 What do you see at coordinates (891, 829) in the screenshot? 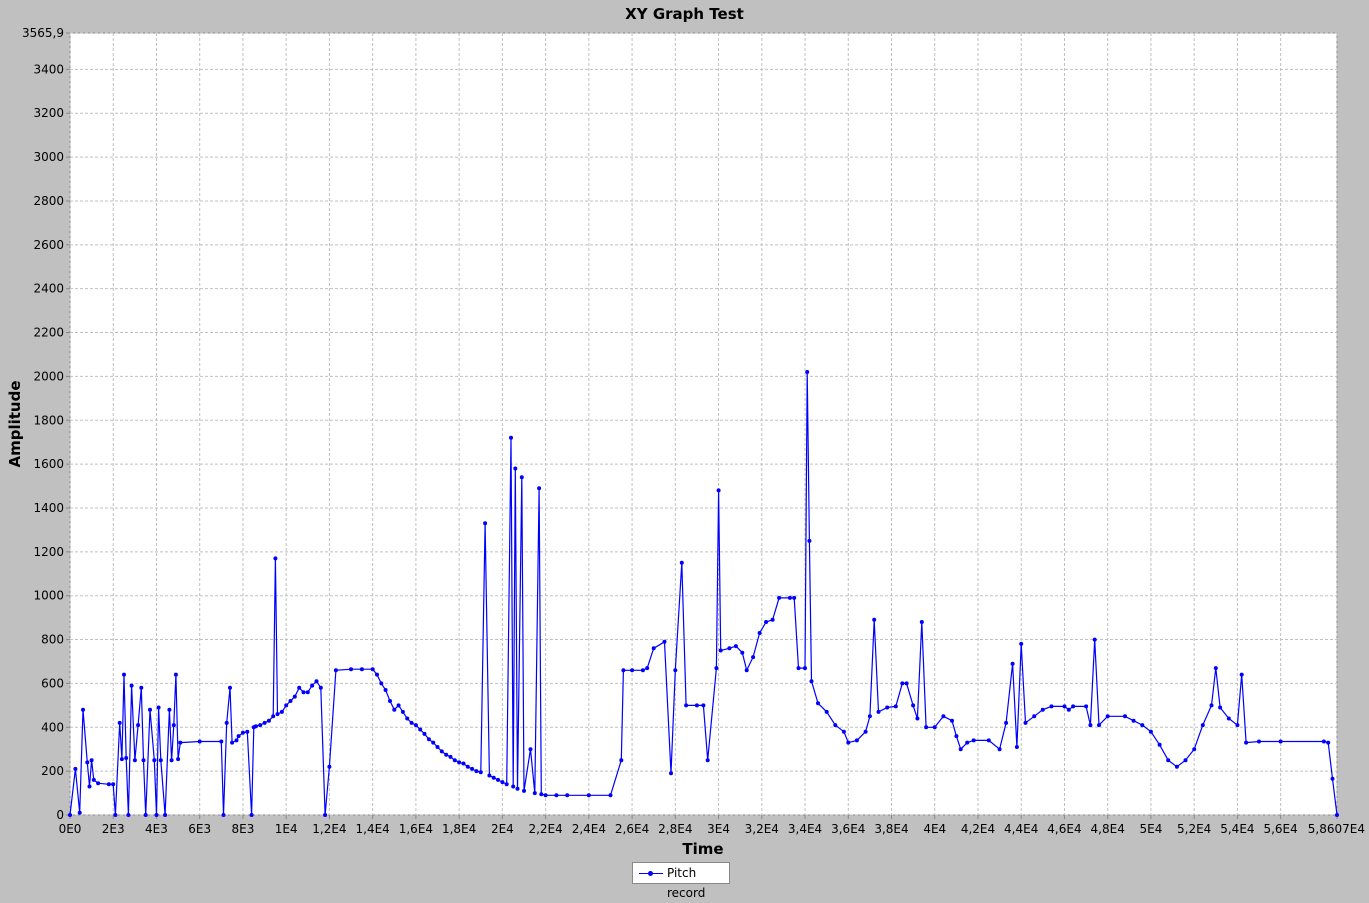
I see `x-tick-label: 3,8E4` at bounding box center [891, 829].